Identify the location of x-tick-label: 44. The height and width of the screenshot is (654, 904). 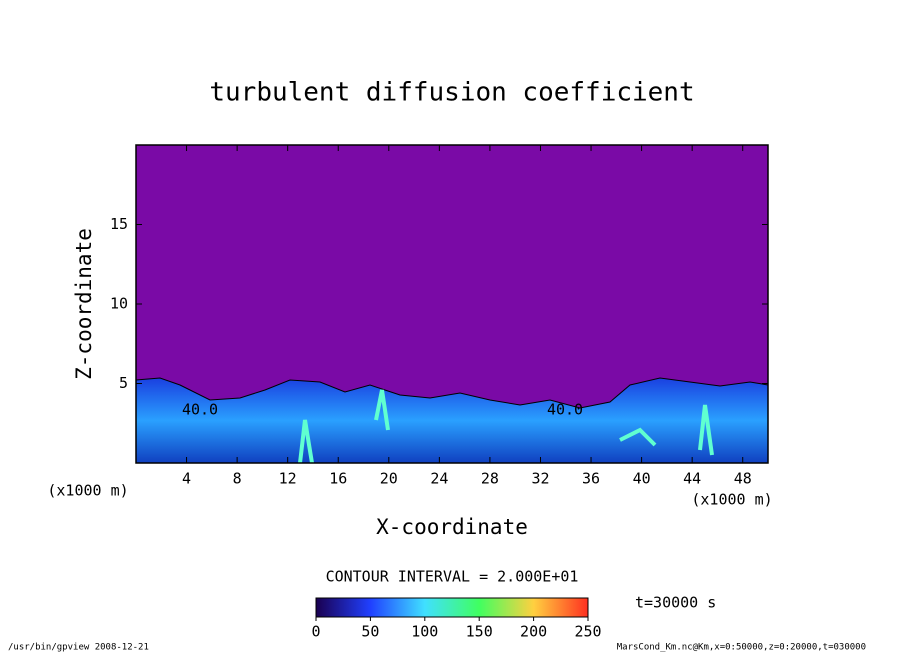
(692, 479).